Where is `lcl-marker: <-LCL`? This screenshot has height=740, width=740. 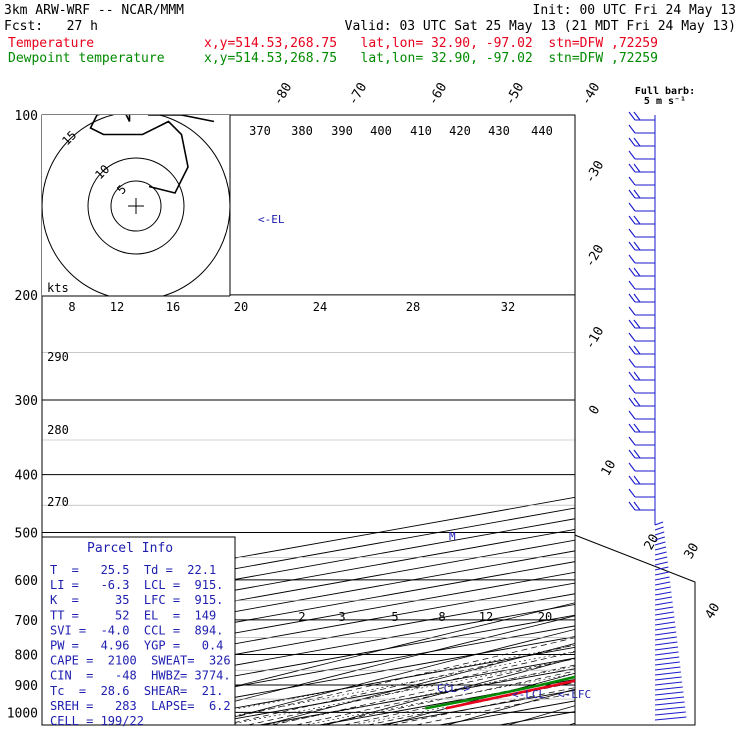
lcl-marker: <-LCL is located at coordinates (528, 694).